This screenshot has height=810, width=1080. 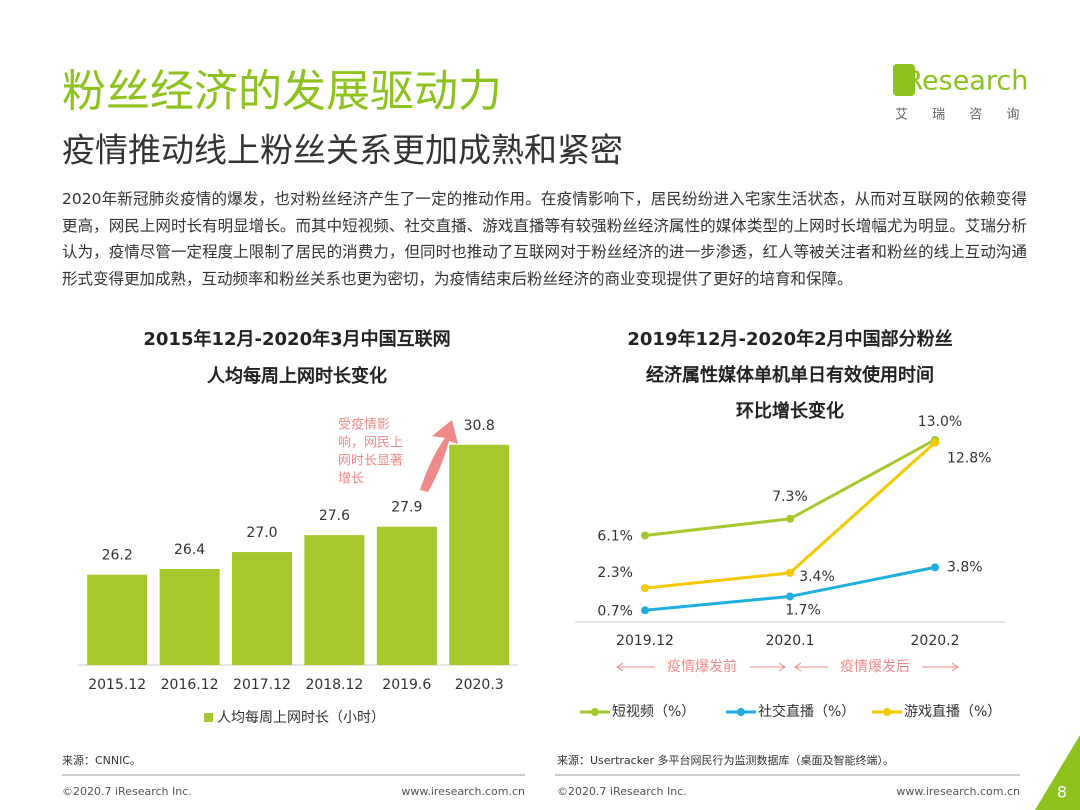 I want to click on x-tick-label: 2020.1, so click(x=790, y=641).